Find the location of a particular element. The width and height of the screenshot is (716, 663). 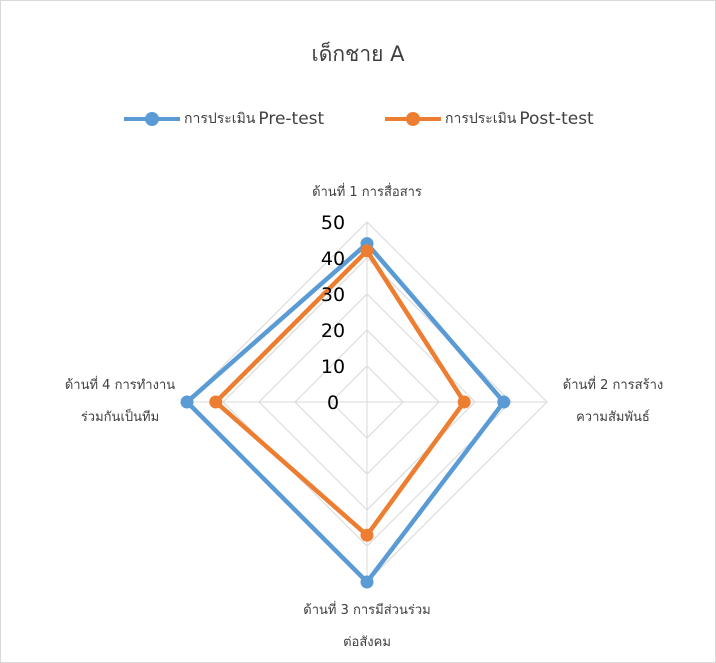

radial-tick-label: 20 is located at coordinates (333, 331).